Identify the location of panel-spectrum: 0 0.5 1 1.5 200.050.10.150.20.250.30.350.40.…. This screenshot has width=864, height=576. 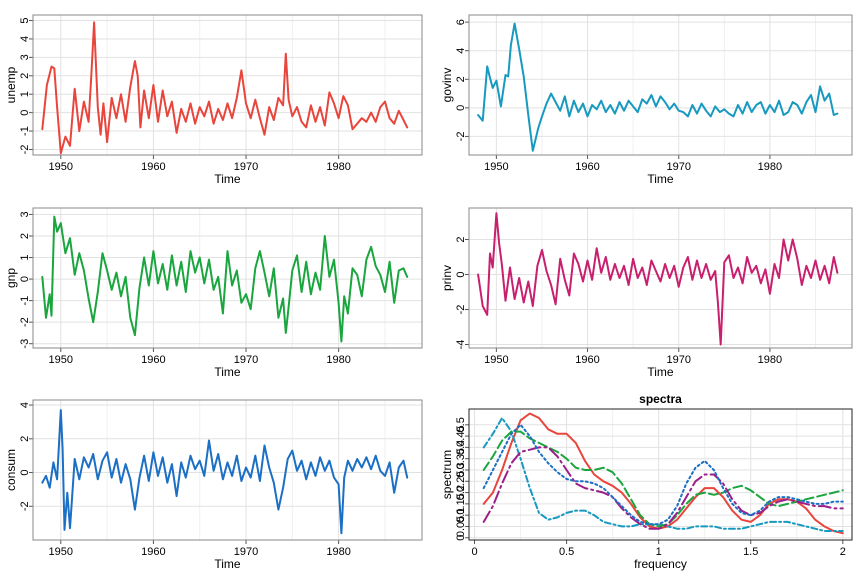
(646, 481).